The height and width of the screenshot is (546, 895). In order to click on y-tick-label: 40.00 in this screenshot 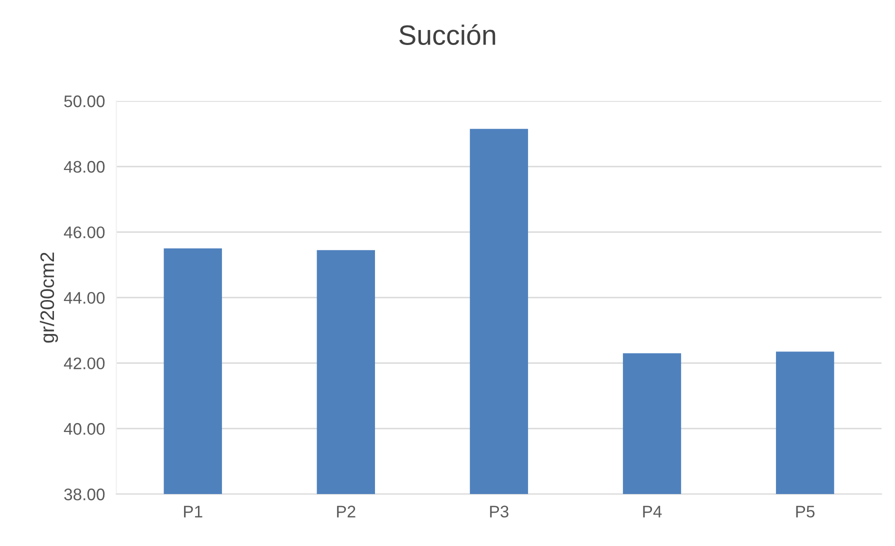, I will do `click(84, 429)`.